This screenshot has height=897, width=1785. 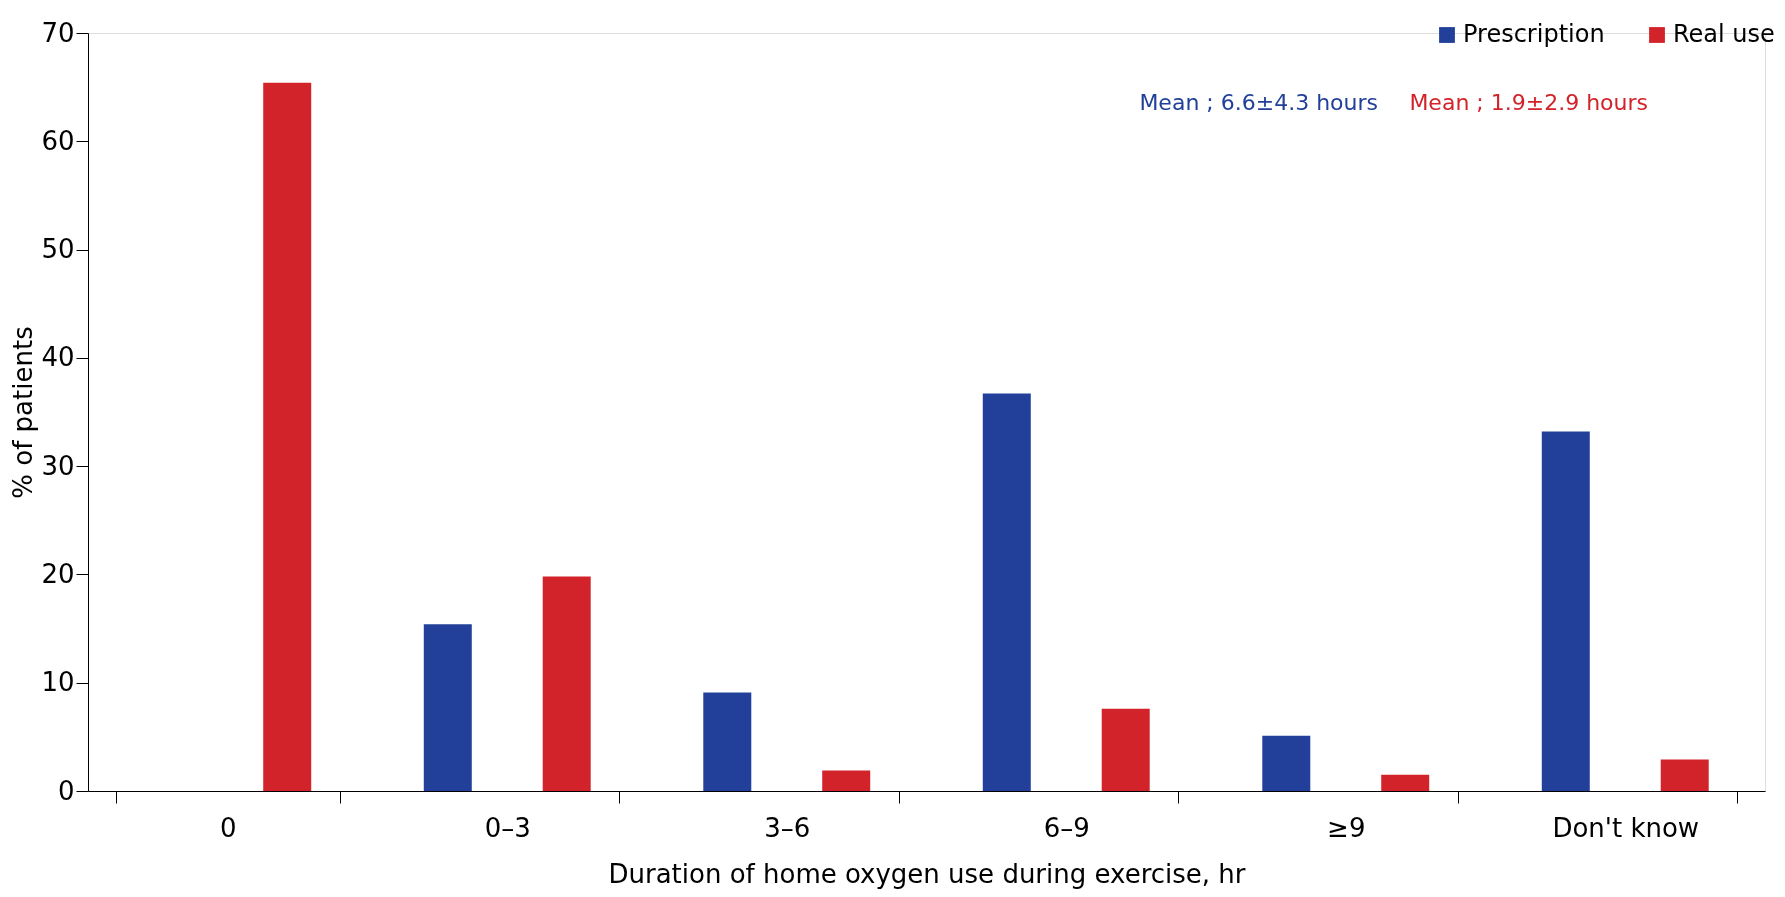 What do you see at coordinates (927, 873) in the screenshot?
I see `x-axis-title: Duration of home oxygen use during exercise, hr` at bounding box center [927, 873].